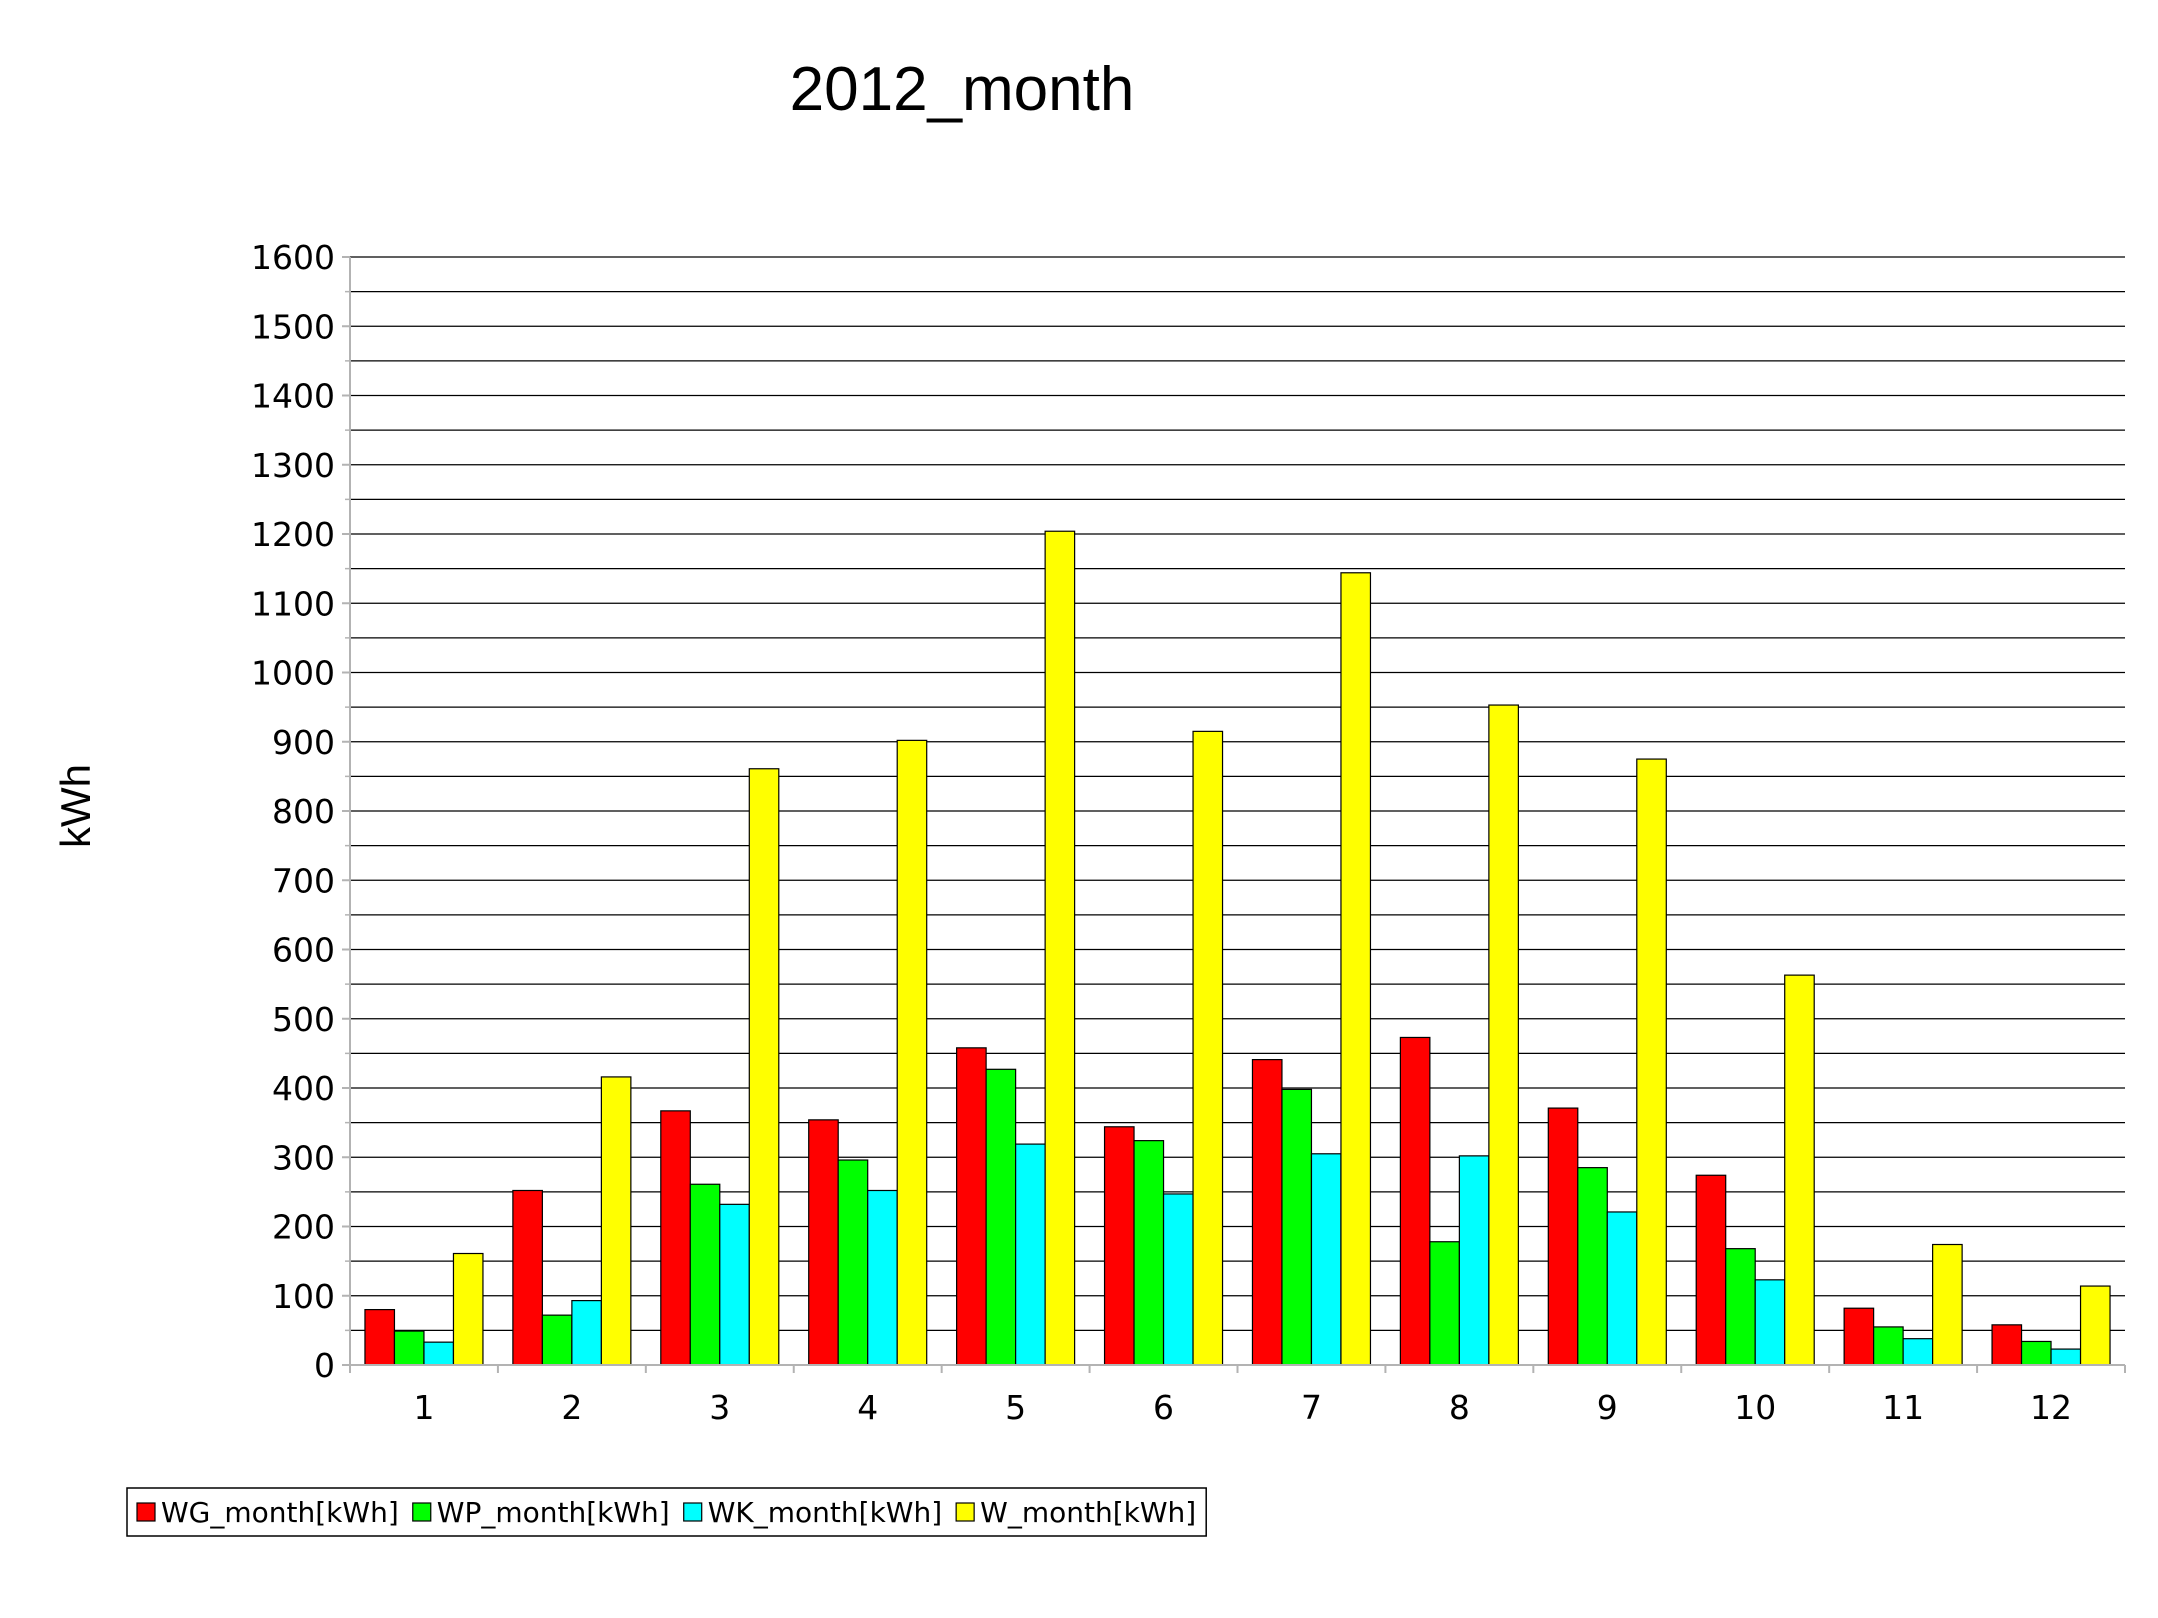  What do you see at coordinates (1755, 1407) in the screenshot?
I see `x-tick-label: 10` at bounding box center [1755, 1407].